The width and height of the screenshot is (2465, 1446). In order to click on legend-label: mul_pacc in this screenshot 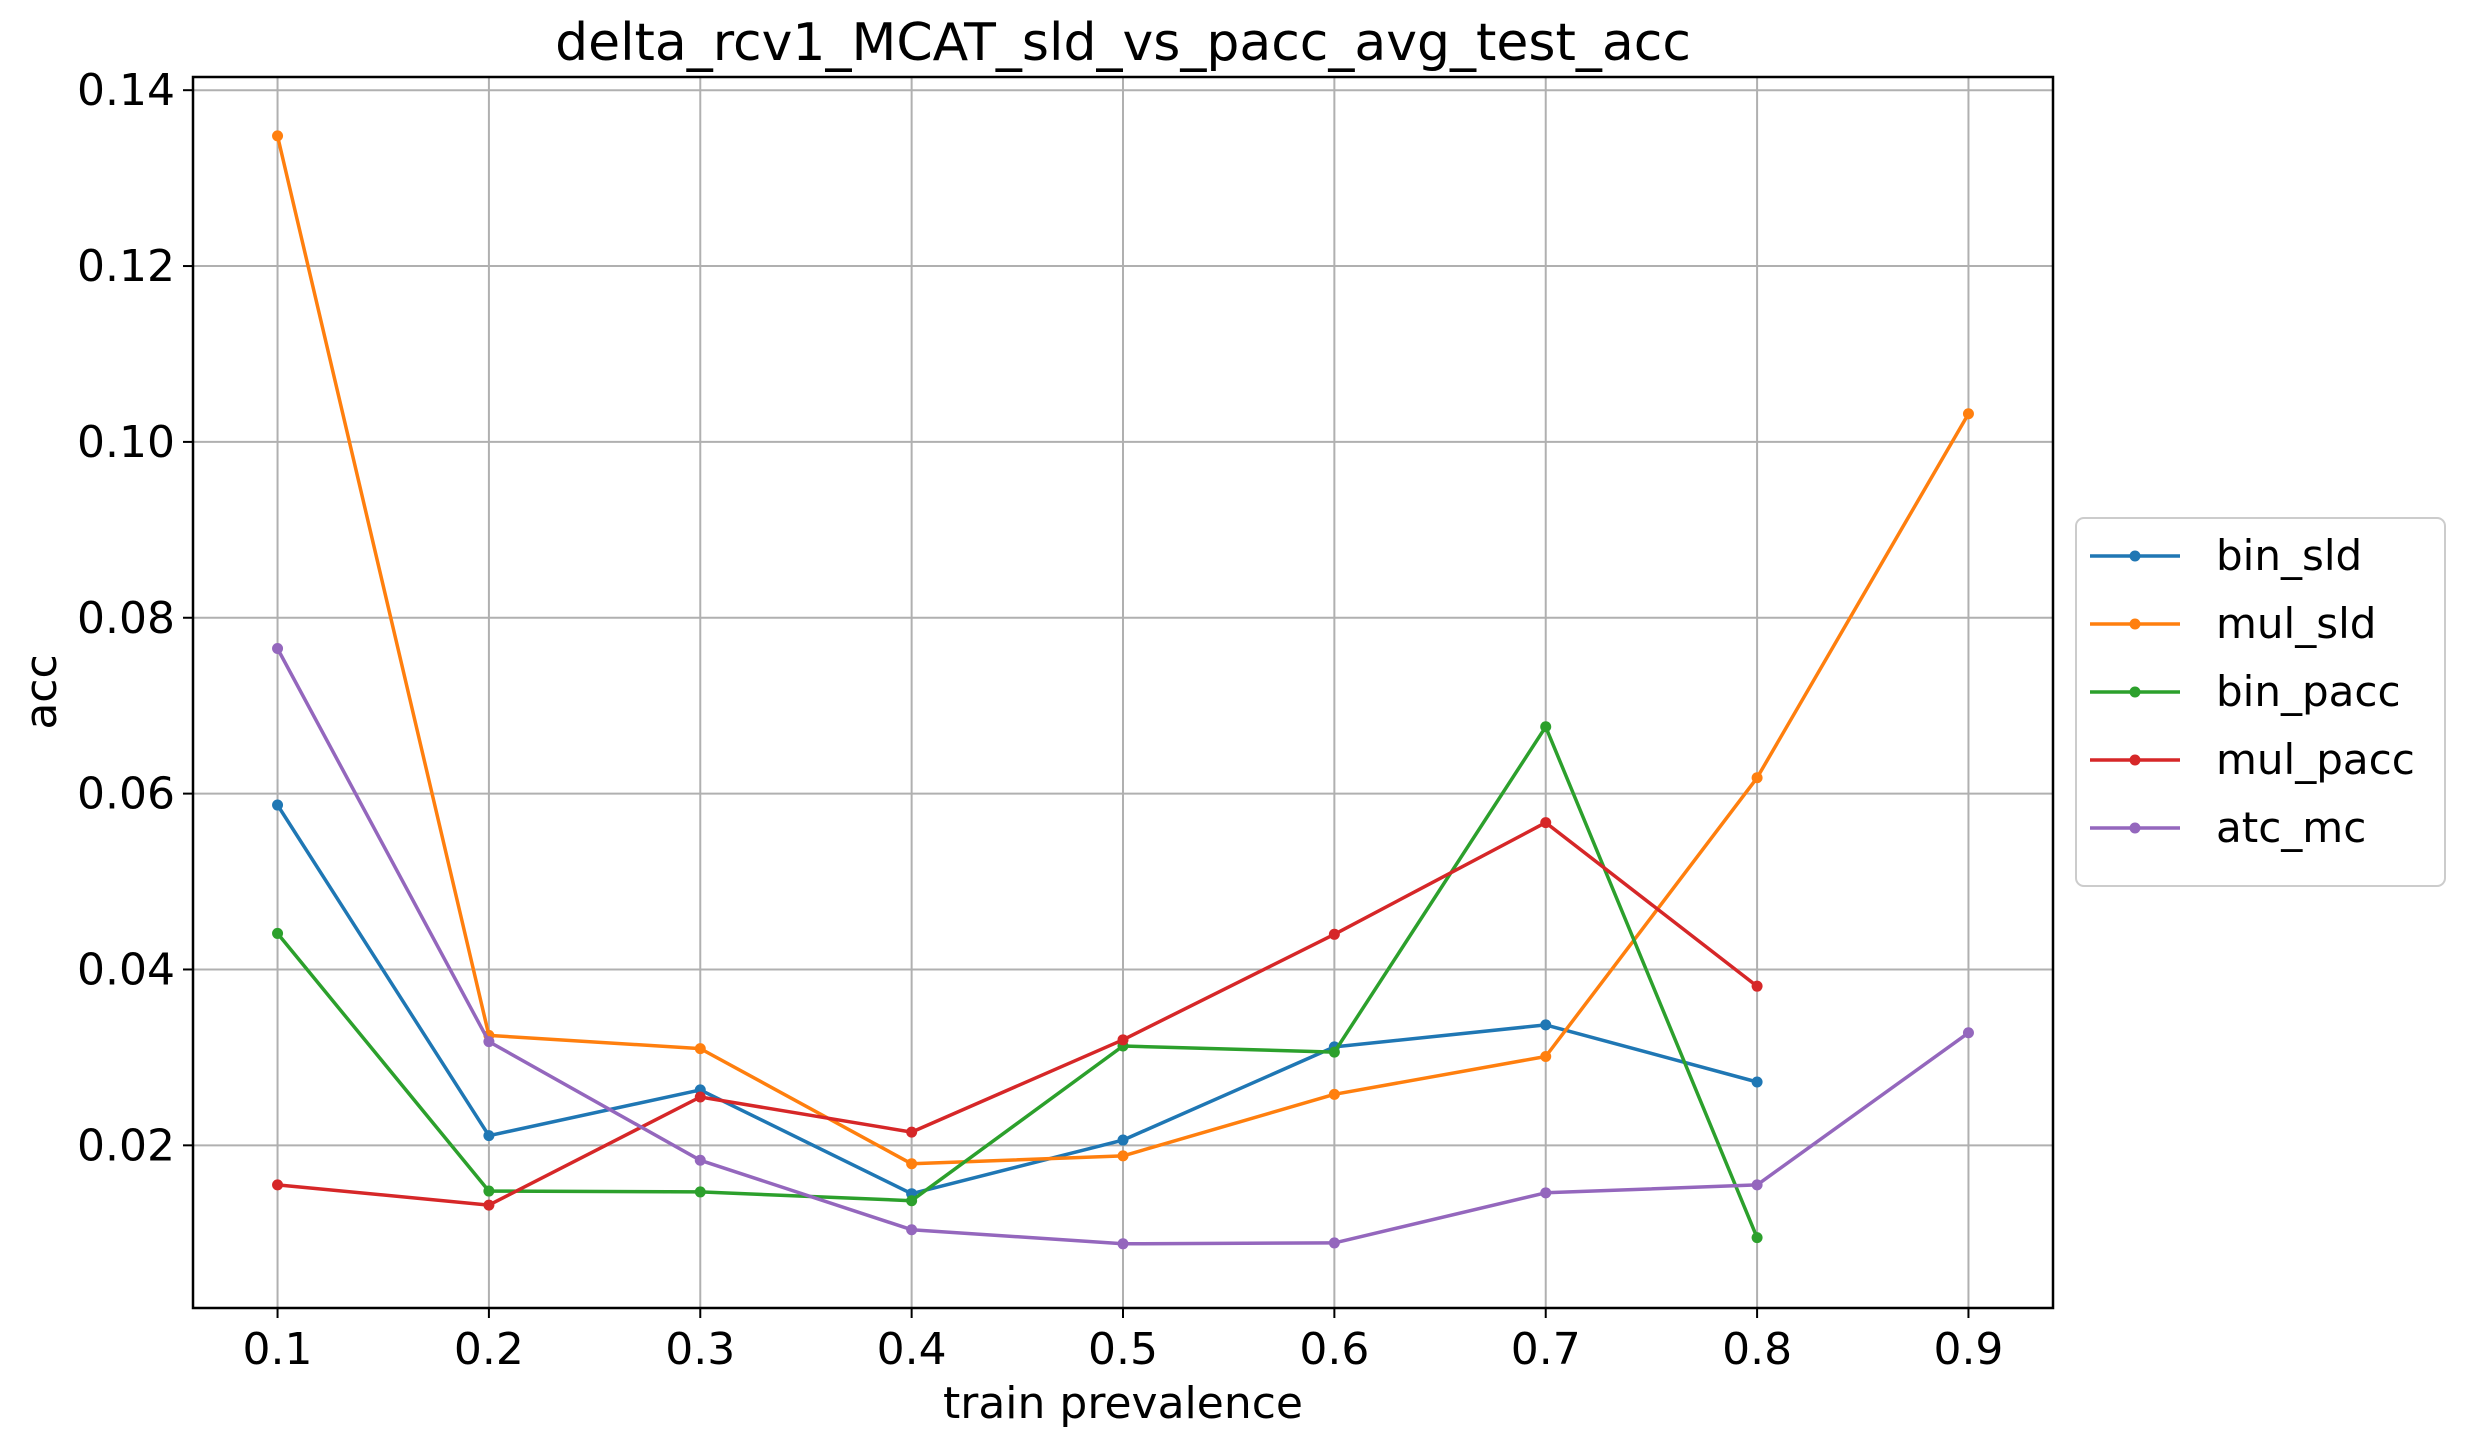, I will do `click(2315, 759)`.